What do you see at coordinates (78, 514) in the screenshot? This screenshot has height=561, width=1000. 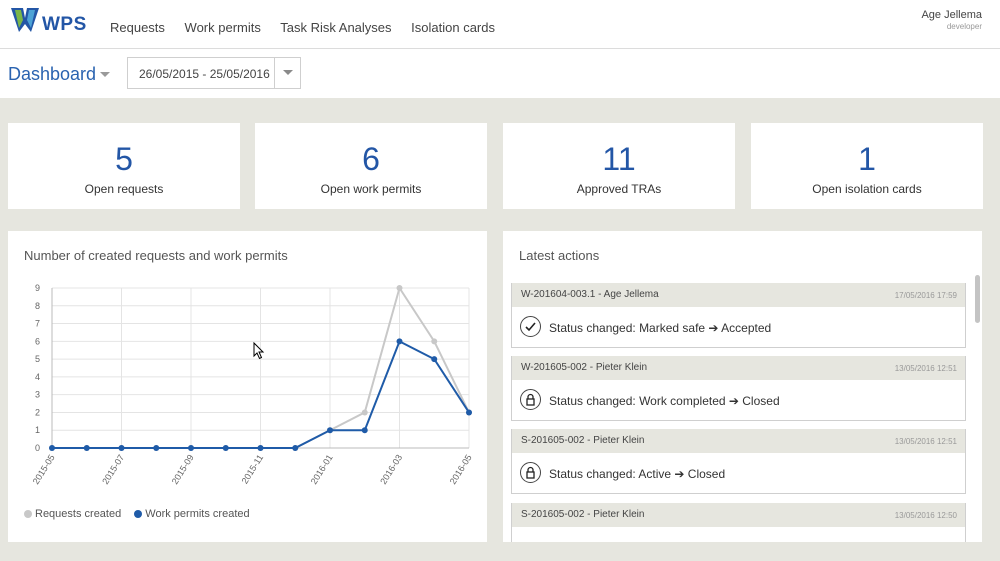 I see `legend-label: Requests created` at bounding box center [78, 514].